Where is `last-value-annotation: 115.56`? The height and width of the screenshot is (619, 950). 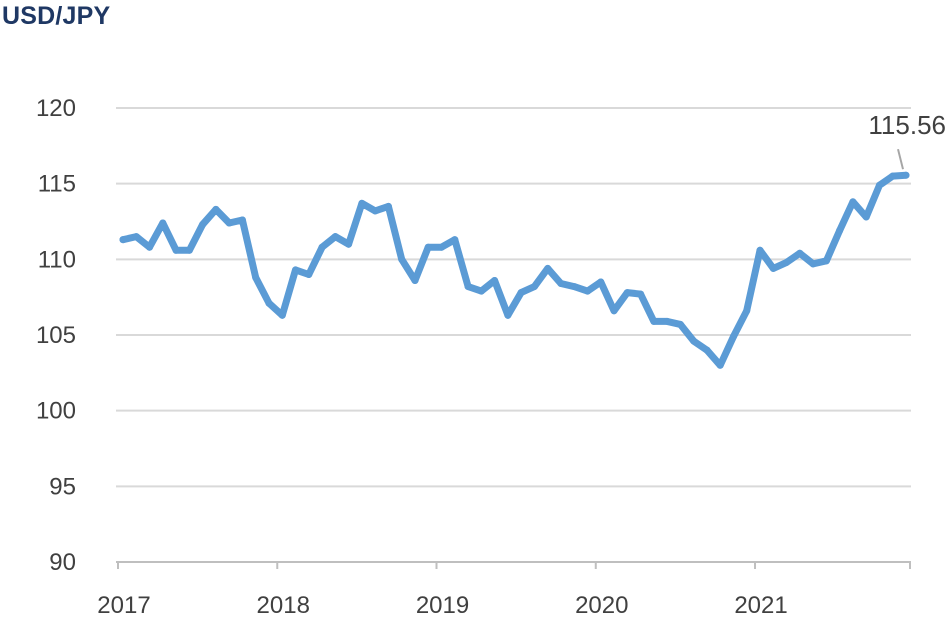
last-value-annotation: 115.56 is located at coordinates (907, 125).